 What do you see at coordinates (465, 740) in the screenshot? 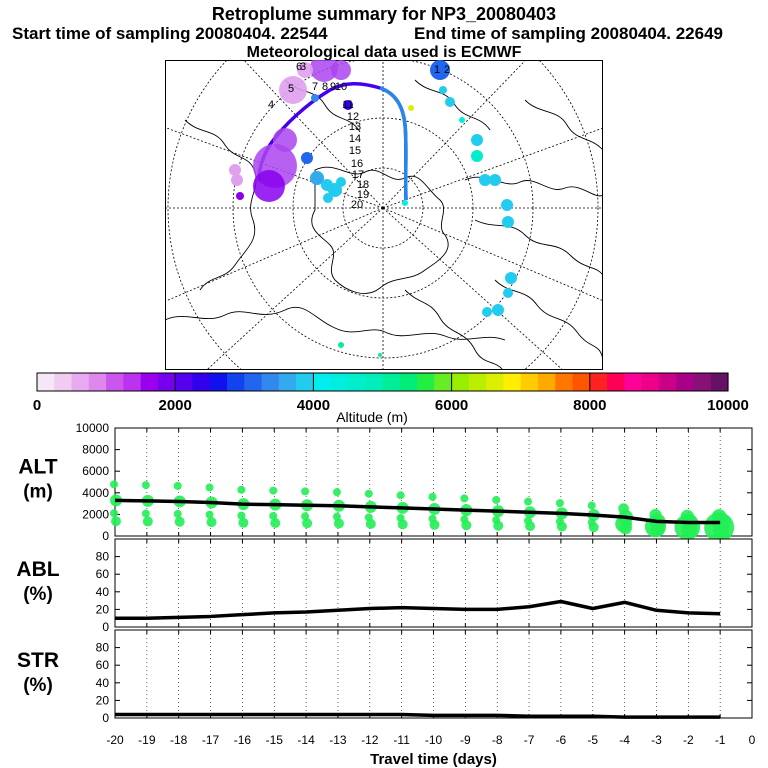
I see `x-tick-label: -9` at bounding box center [465, 740].